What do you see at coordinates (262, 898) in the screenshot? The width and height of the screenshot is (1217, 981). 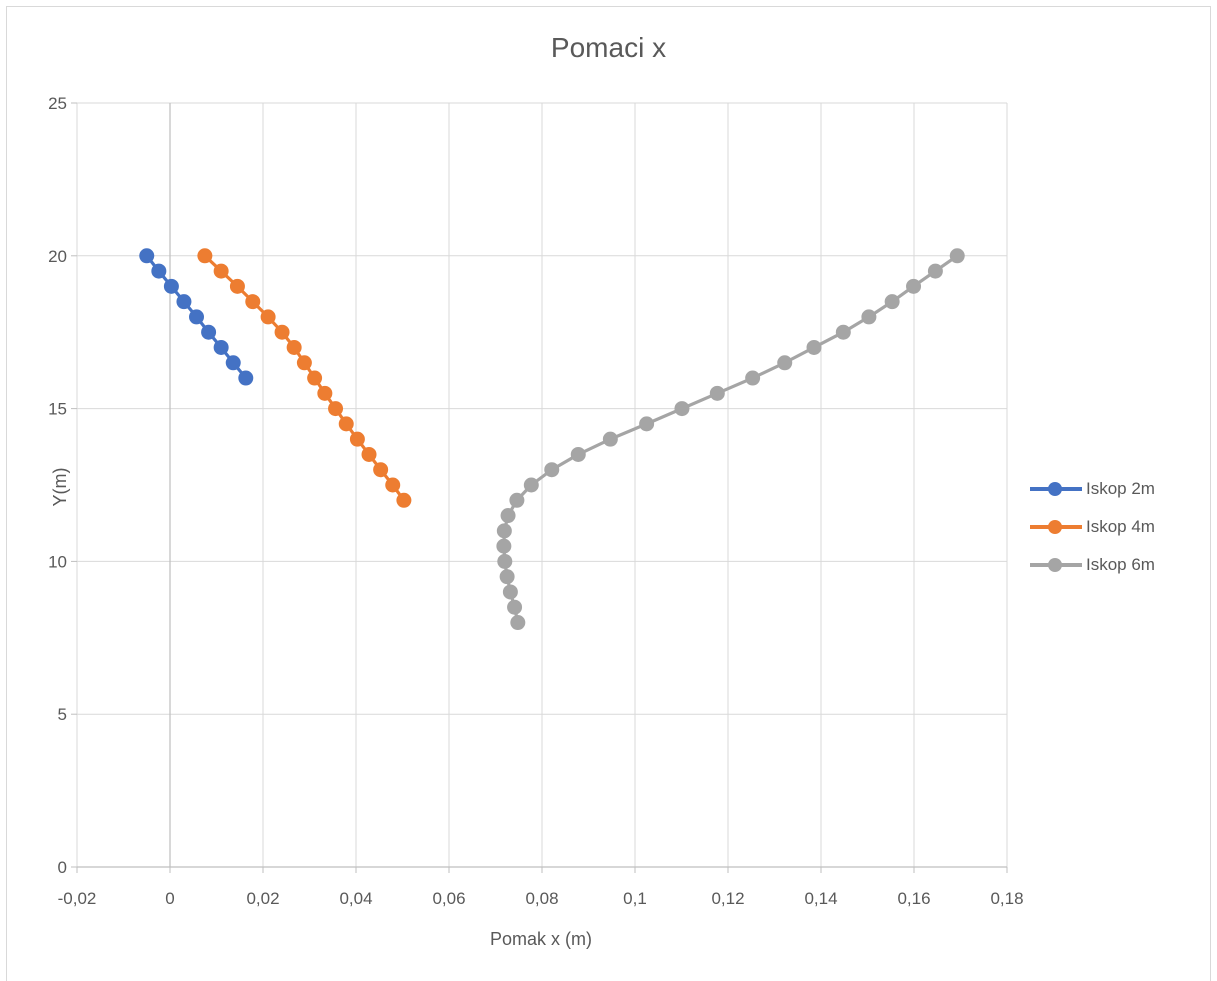 I see `x-tick-label: 0,02` at bounding box center [262, 898].